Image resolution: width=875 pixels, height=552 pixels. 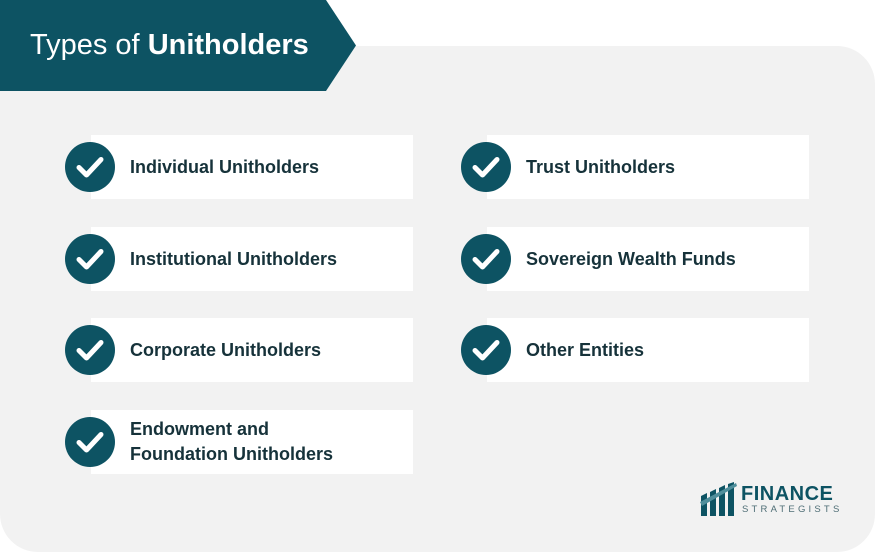 I want to click on logo-subtitle: STRATEGISTS, so click(x=792, y=509).